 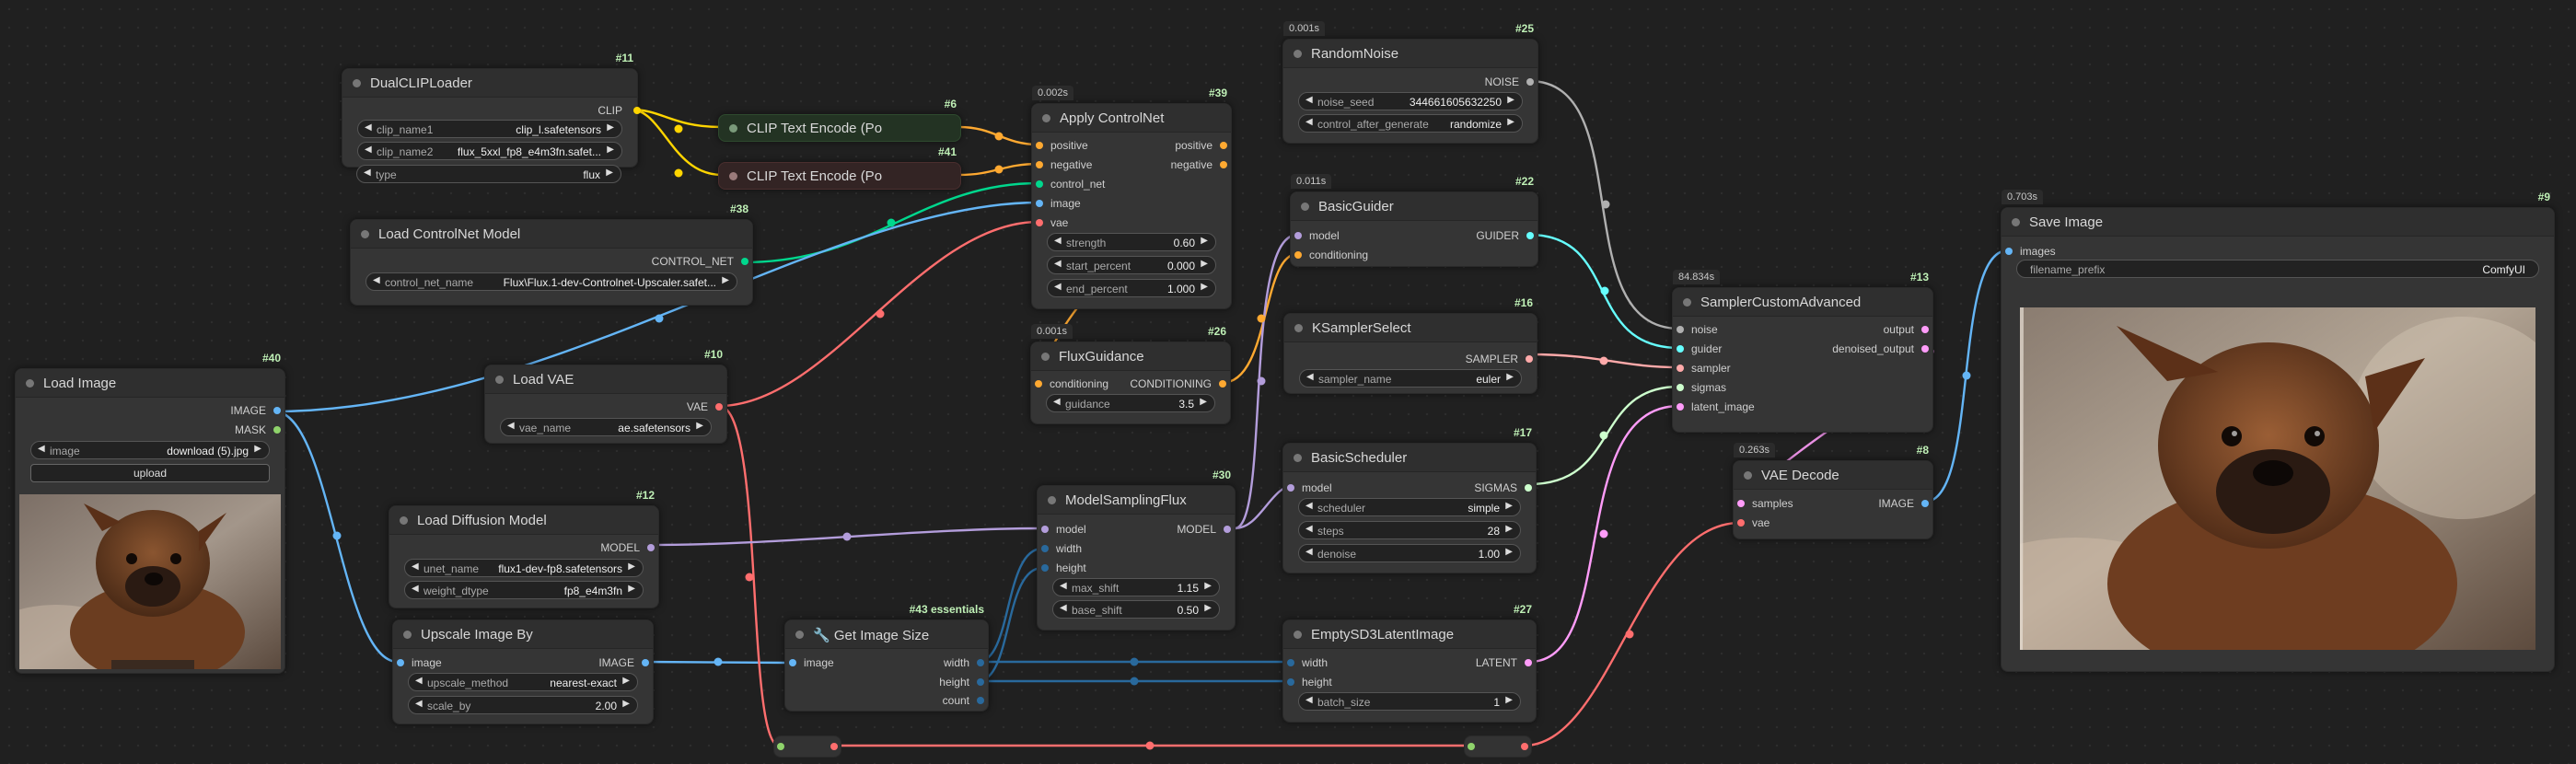 What do you see at coordinates (1833, 475) in the screenshot?
I see `node-header: VAE Decode` at bounding box center [1833, 475].